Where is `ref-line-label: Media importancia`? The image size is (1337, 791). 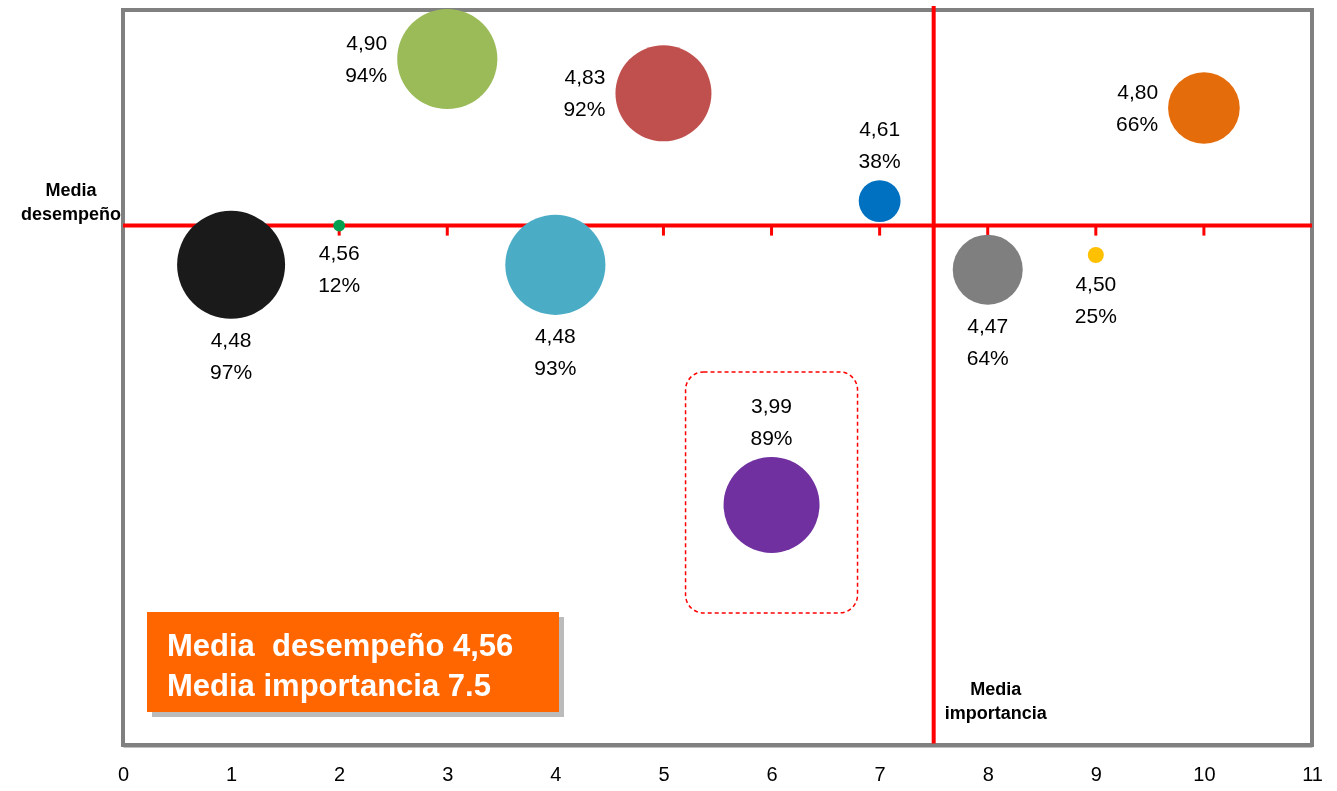 ref-line-label: Media importancia is located at coordinates (996, 701).